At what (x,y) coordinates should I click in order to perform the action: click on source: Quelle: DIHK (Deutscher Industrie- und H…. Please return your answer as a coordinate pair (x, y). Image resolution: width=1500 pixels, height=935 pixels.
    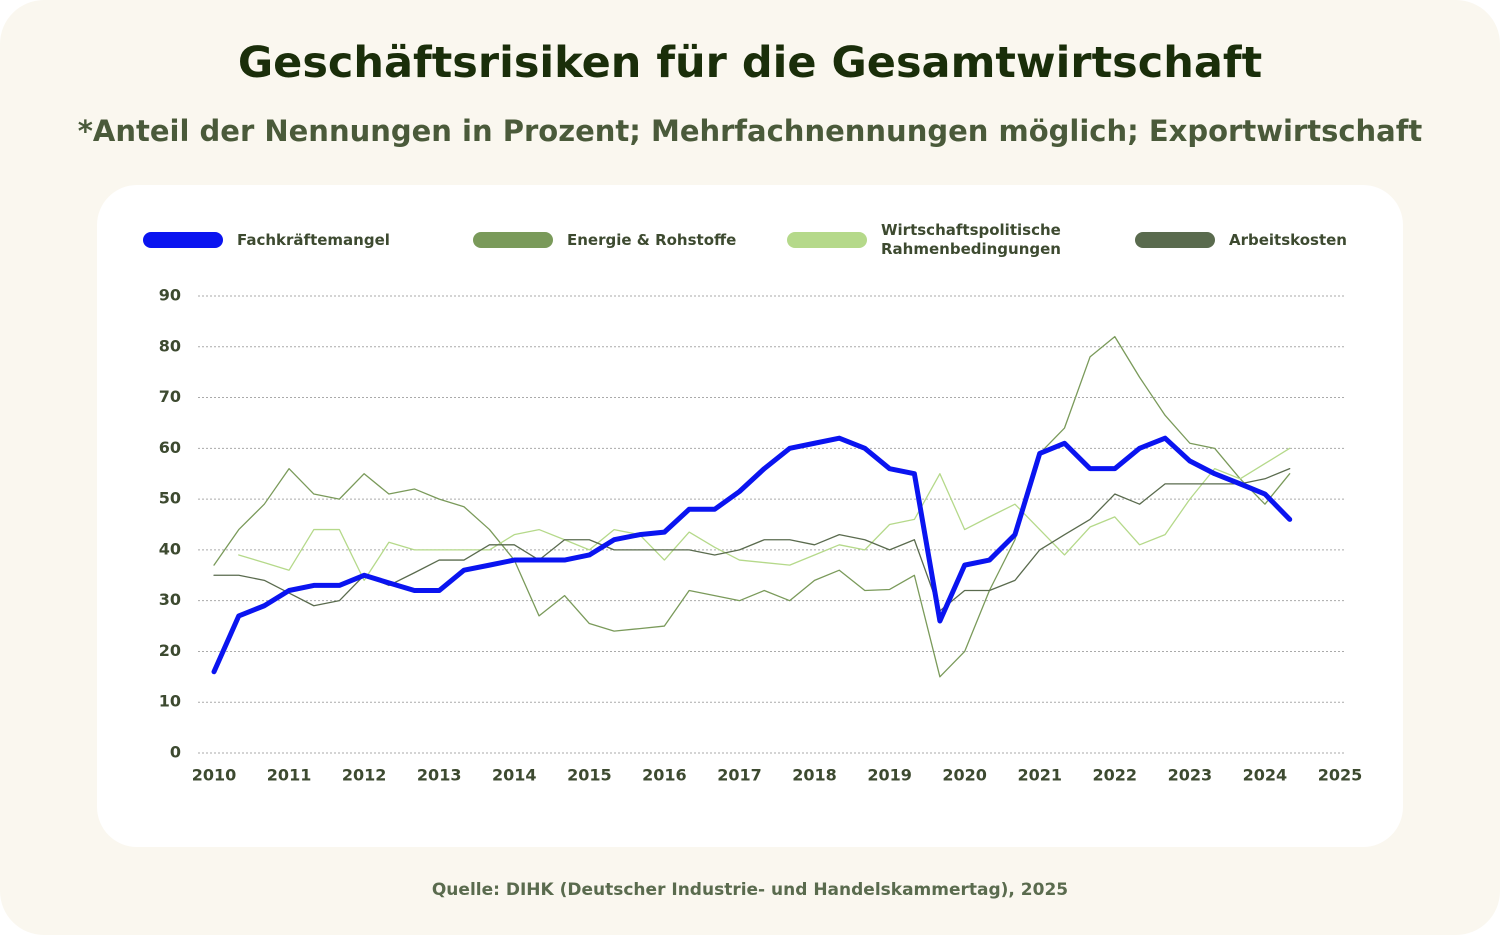
    Looking at the image, I should click on (750, 890).